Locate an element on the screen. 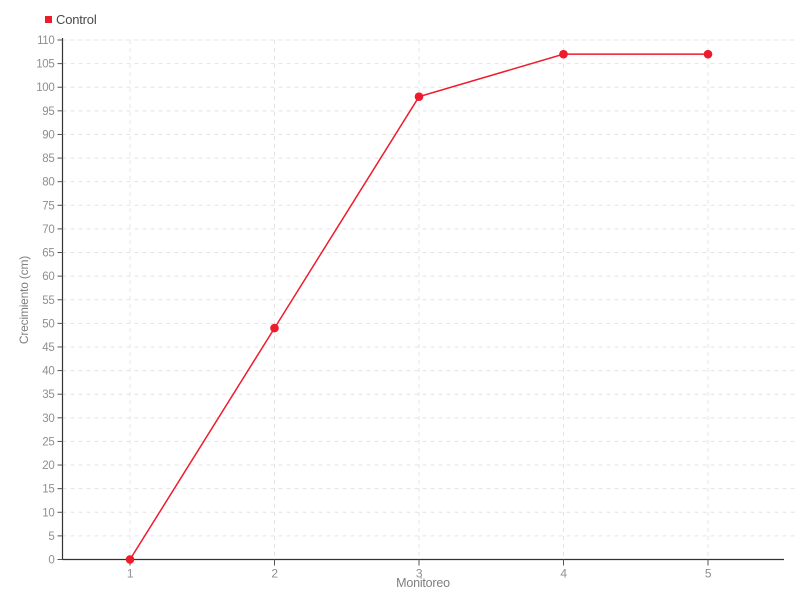  y-tick-label: 30 is located at coordinates (48, 419).